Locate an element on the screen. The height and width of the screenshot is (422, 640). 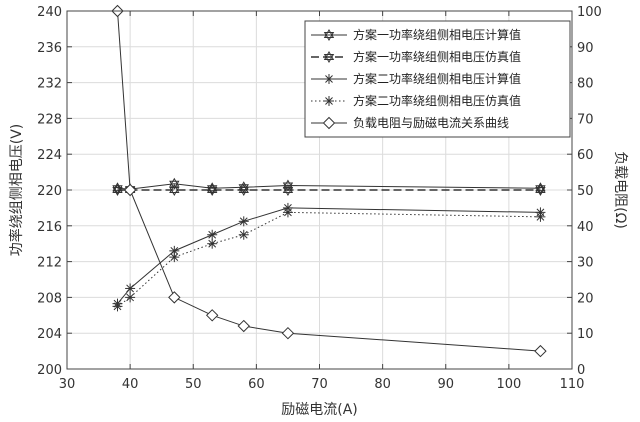
legend-label: 方案一功率绕组侧相电压仿真值 is located at coordinates (437, 56).